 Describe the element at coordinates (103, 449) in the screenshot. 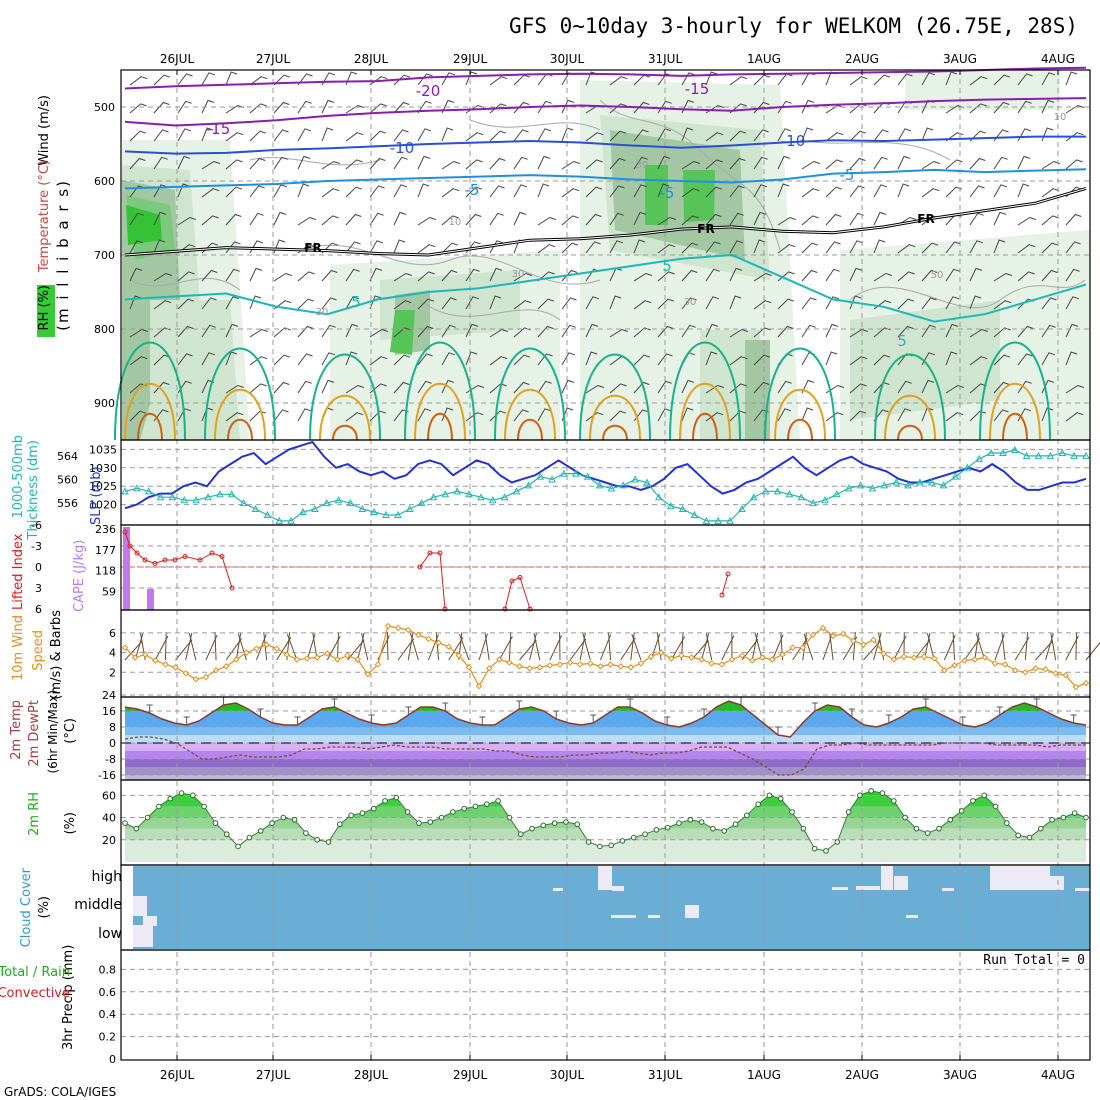

I see `slp-y-tick-label: 1035` at that location.